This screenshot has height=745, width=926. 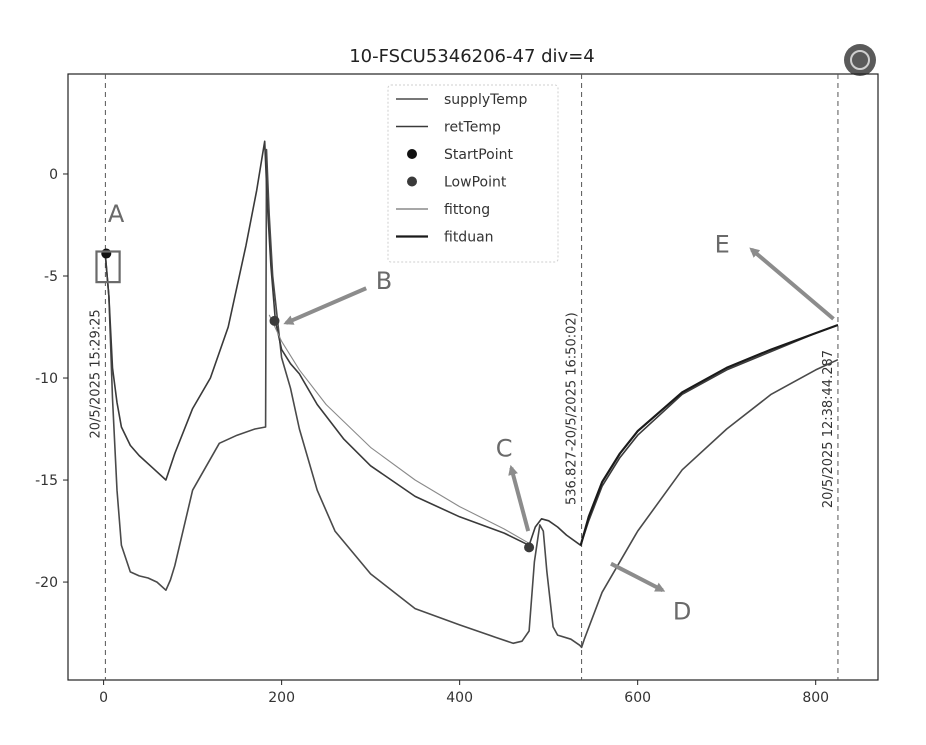 What do you see at coordinates (116, 214) in the screenshot?
I see `callout-label-a: A` at bounding box center [116, 214].